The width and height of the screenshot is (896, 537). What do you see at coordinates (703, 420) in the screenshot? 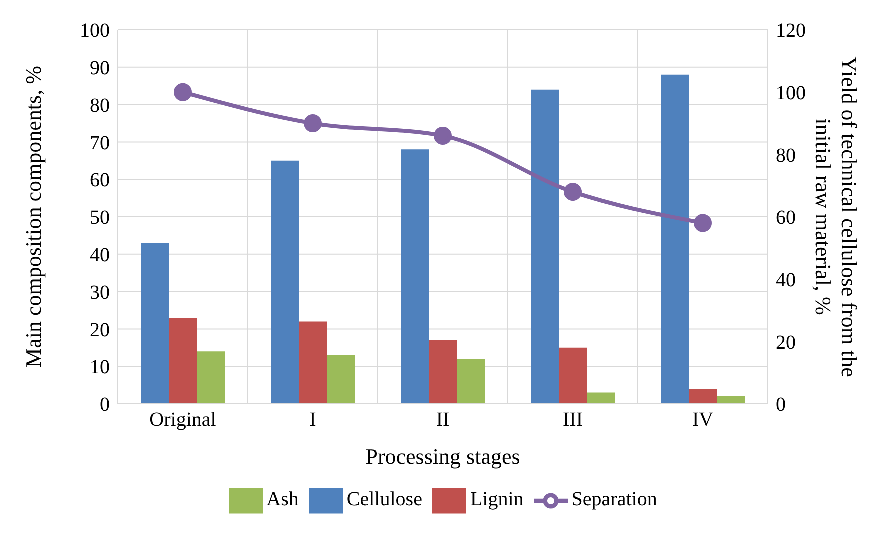
I see `x-tick-label: IV` at bounding box center [703, 420].